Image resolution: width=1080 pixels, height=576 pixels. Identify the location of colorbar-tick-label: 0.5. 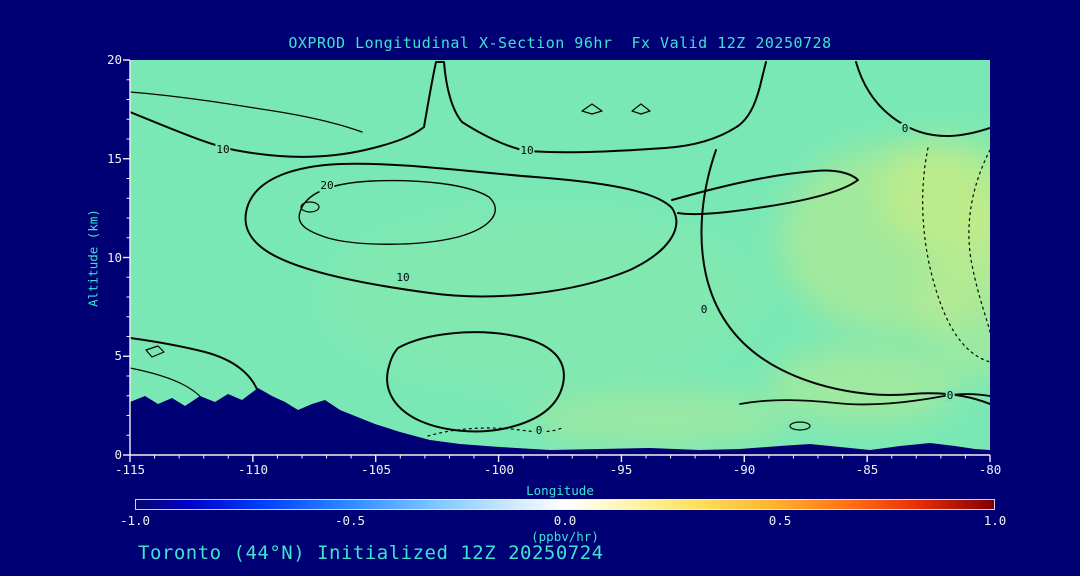
(780, 520).